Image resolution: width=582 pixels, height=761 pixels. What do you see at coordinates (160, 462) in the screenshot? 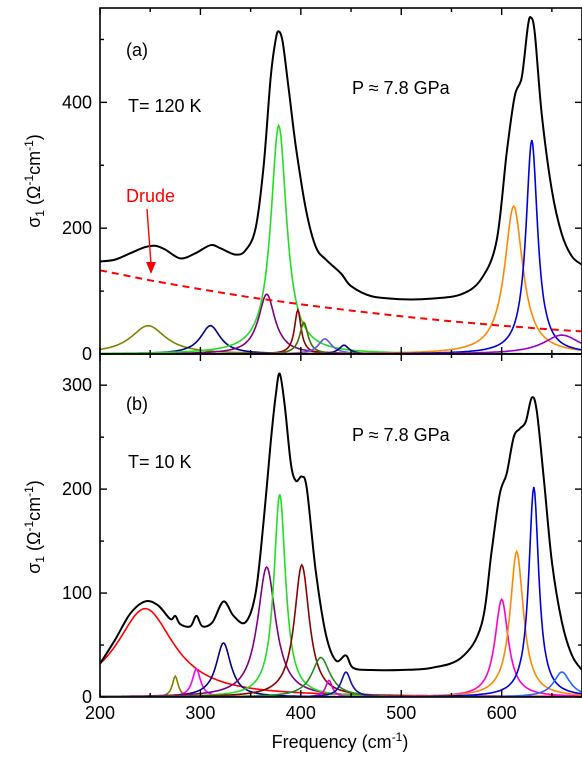
I see `panel-b-temperature: T= 10 K` at bounding box center [160, 462].